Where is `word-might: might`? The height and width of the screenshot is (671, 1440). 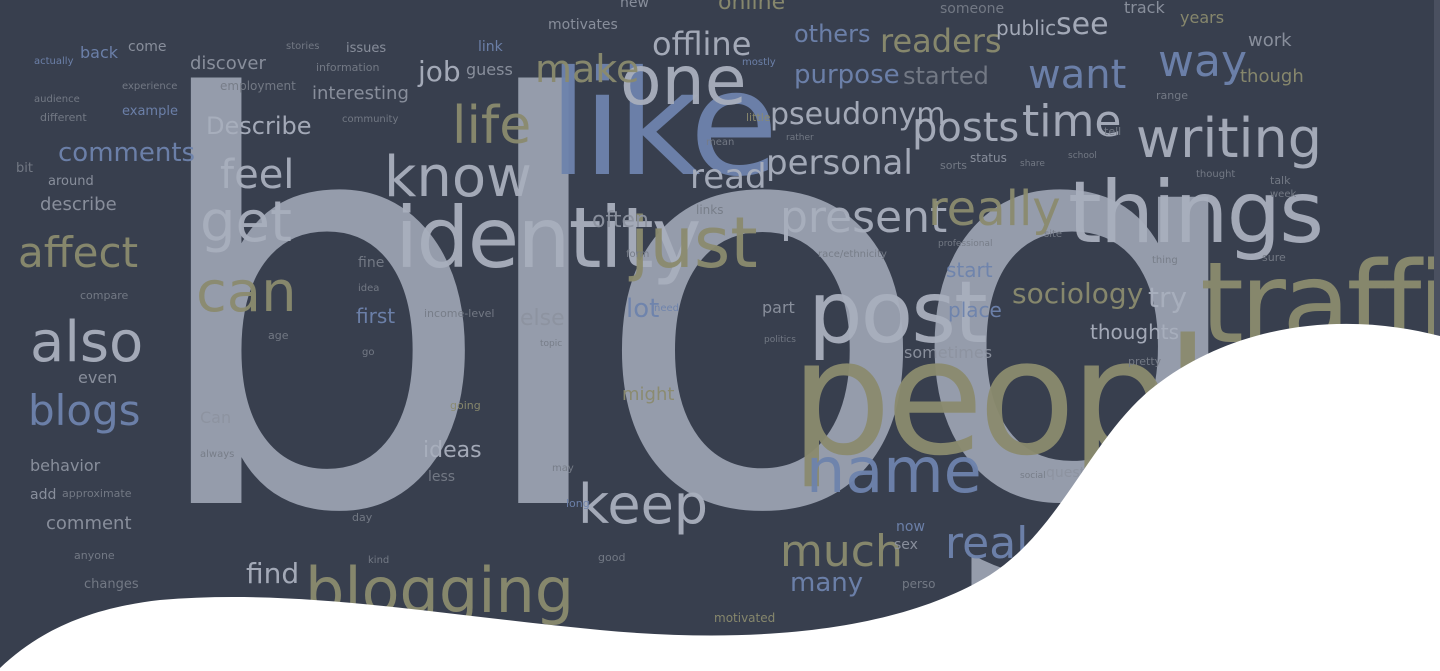 word-might: might is located at coordinates (648, 394).